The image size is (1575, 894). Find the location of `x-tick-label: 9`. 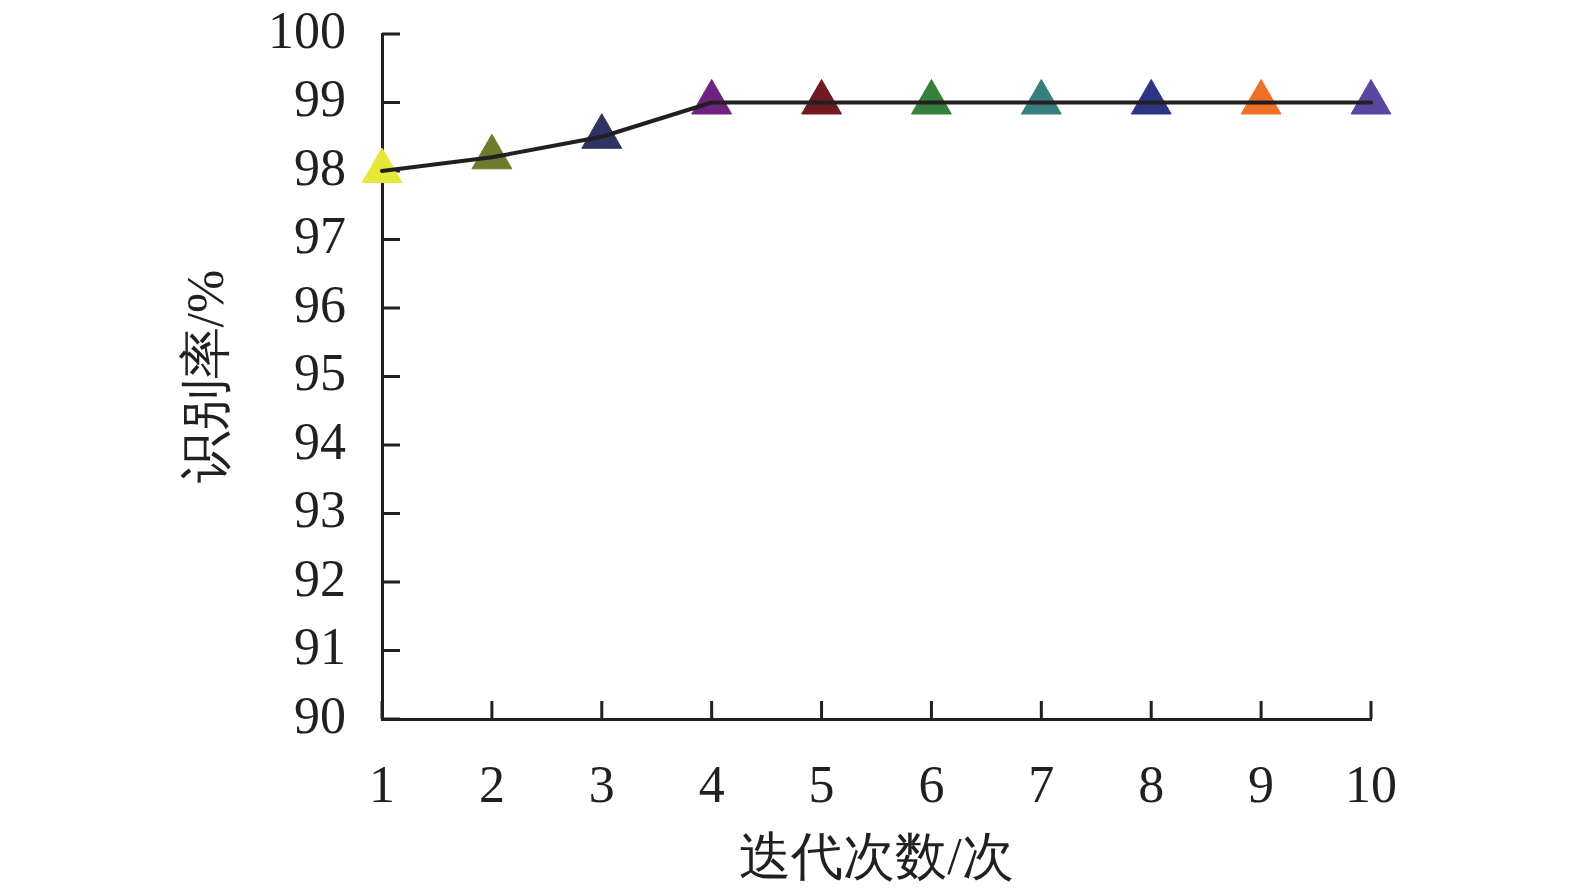

x-tick-label: 9 is located at coordinates (1261, 784).